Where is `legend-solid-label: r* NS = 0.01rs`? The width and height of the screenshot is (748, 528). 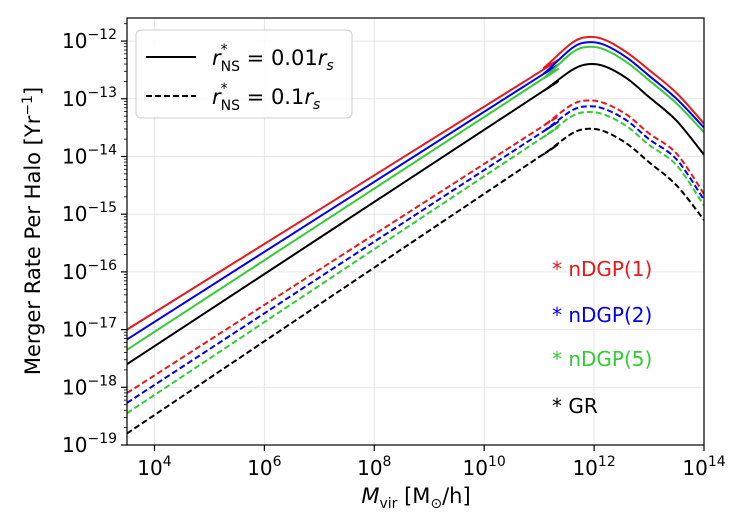 legend-solid-label: r* NS = 0.01rs is located at coordinates (273, 58).